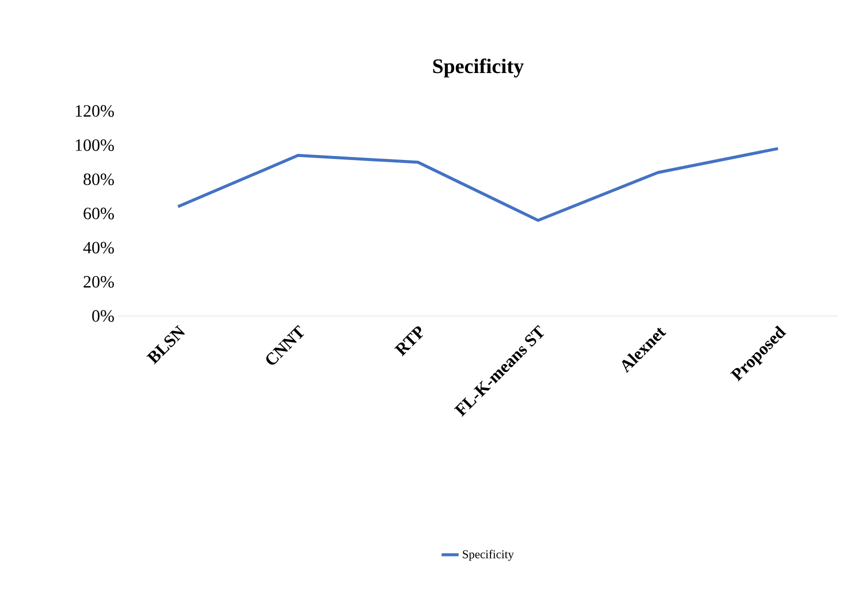 The width and height of the screenshot is (854, 599). What do you see at coordinates (99, 179) in the screenshot?
I see `y-tick-label: 80%` at bounding box center [99, 179].